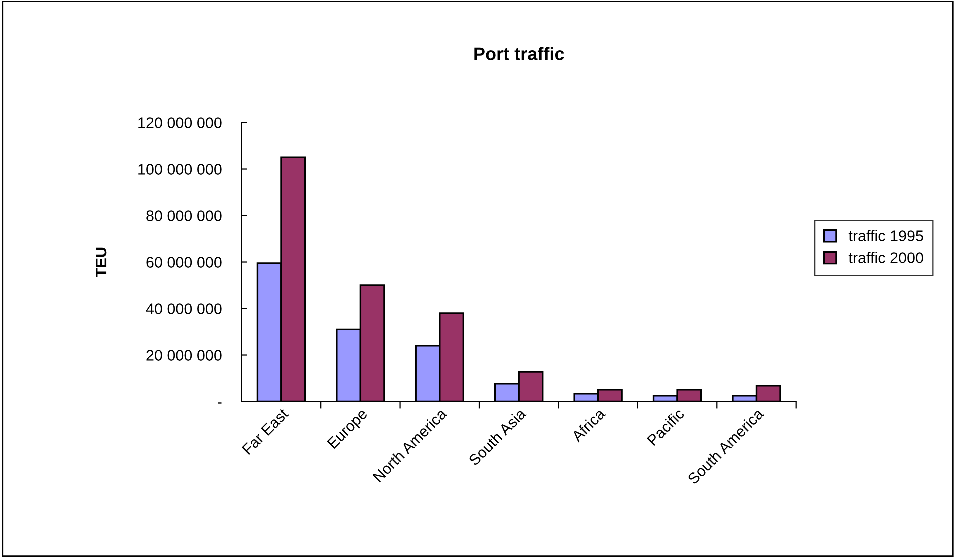  Describe the element at coordinates (184, 216) in the screenshot. I see `y-tick-label: 80 000 000` at that location.